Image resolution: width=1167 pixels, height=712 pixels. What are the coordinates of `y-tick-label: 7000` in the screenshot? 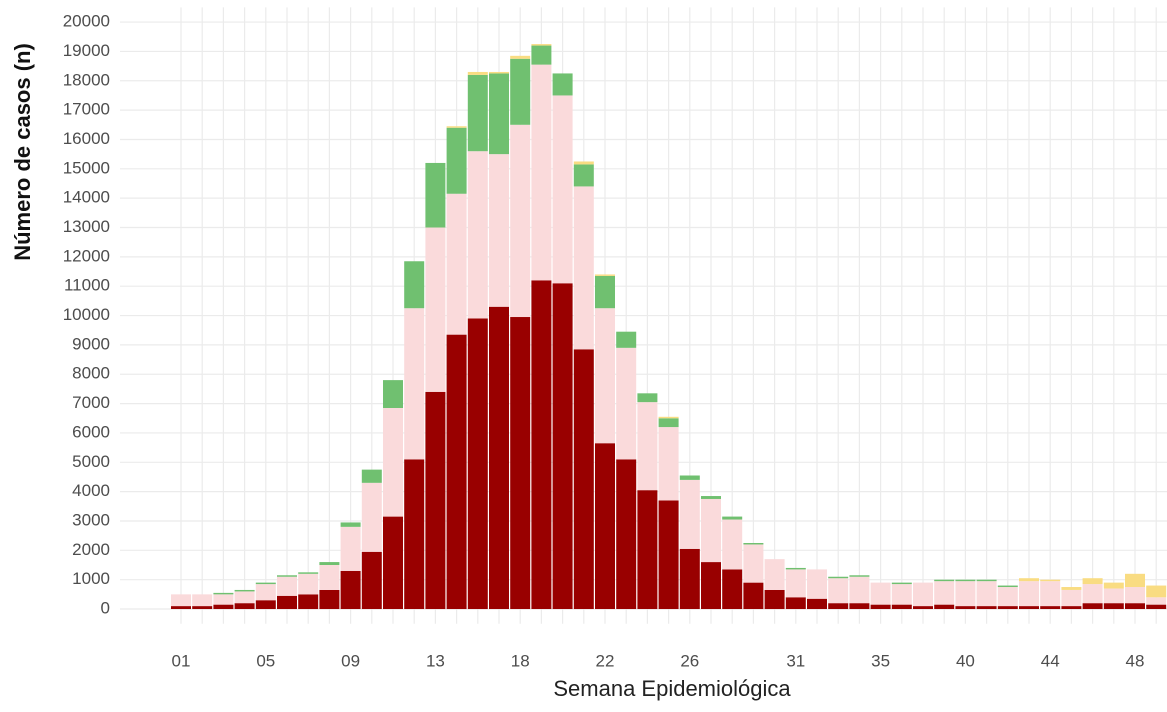 It's located at (91, 402).